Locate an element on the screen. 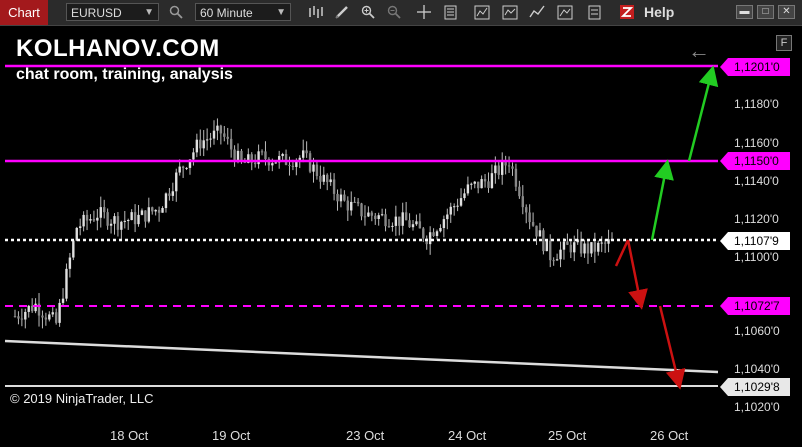 The height and width of the screenshot is (447, 802). template-icon is located at coordinates (595, 12).